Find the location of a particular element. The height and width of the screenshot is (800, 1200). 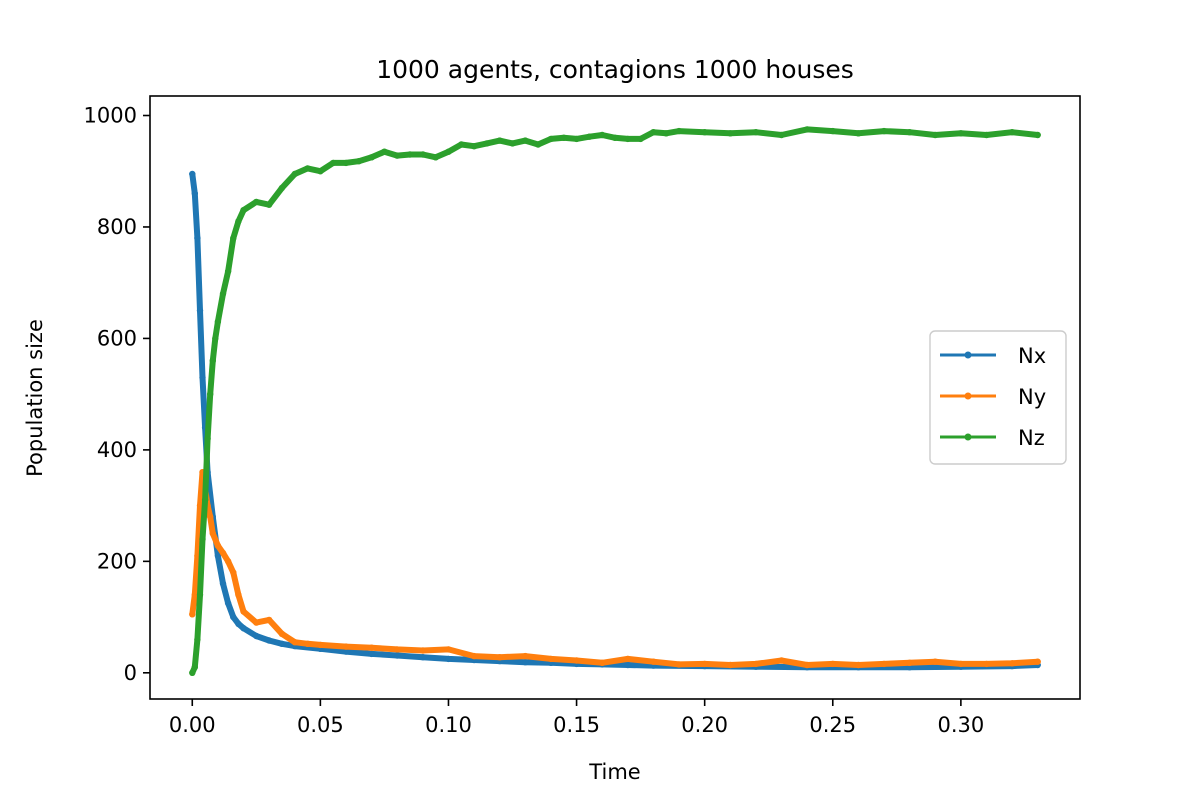

chart-title: 1000 agents, contagions 1000 houses is located at coordinates (615, 69).